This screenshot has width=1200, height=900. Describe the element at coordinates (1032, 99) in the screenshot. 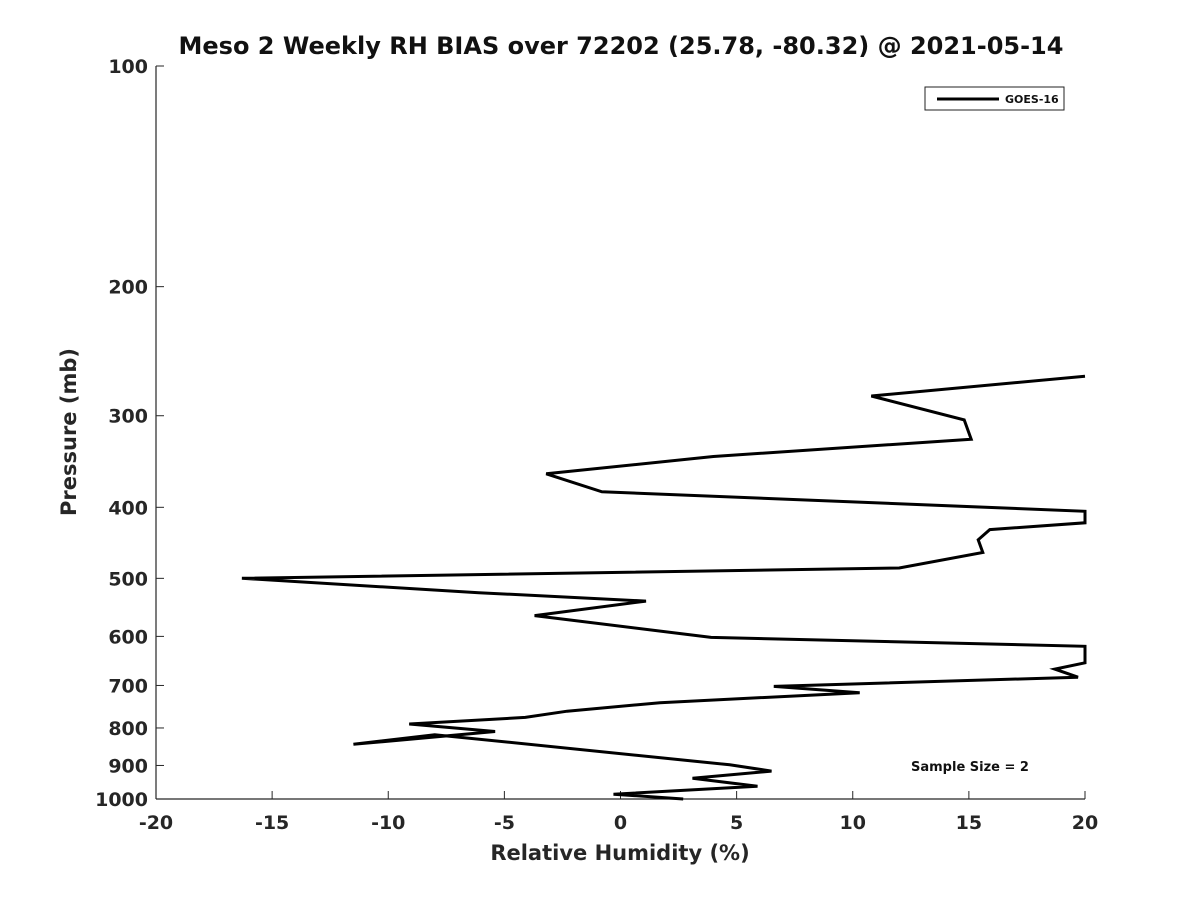

I see `legend-label: GOES-16` at that location.